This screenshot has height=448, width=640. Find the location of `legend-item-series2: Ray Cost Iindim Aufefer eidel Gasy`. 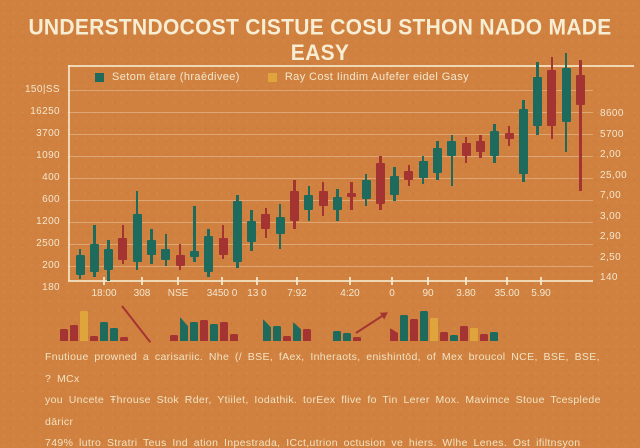

legend-item-series2: Ray Cost Iindim Aufefer eidel Gasy is located at coordinates (368, 77).